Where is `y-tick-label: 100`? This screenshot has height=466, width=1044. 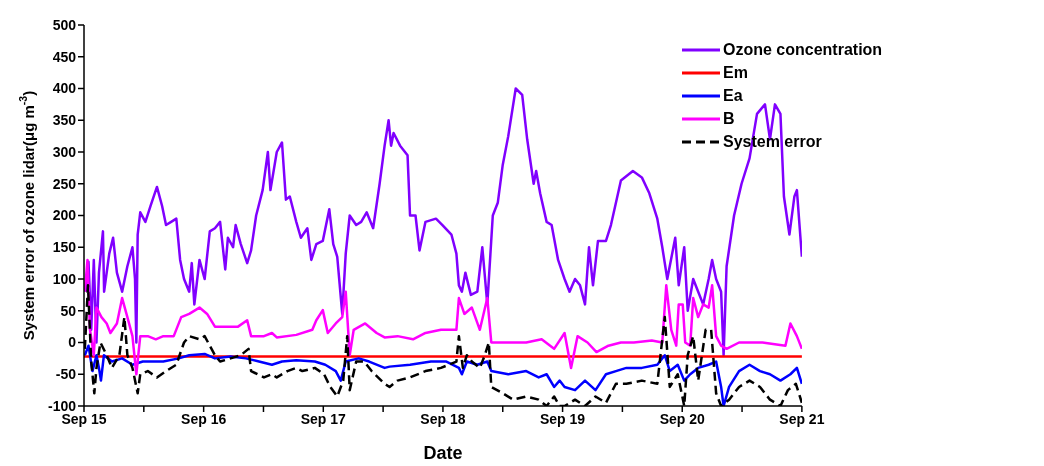 y-tick-label: 100 is located at coordinates (64, 278).